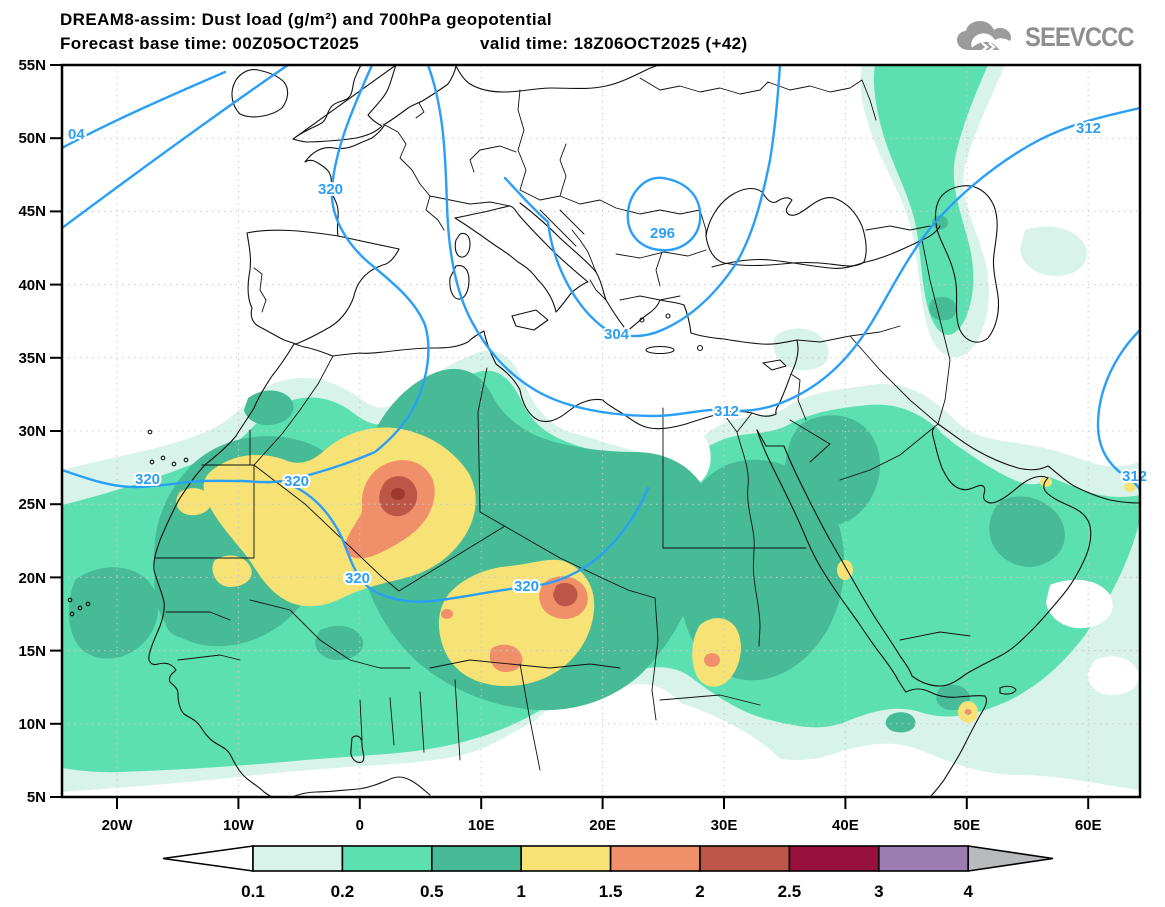 This screenshot has height=907, width=1165. I want to click on lon-axis-label: 30E, so click(724, 825).